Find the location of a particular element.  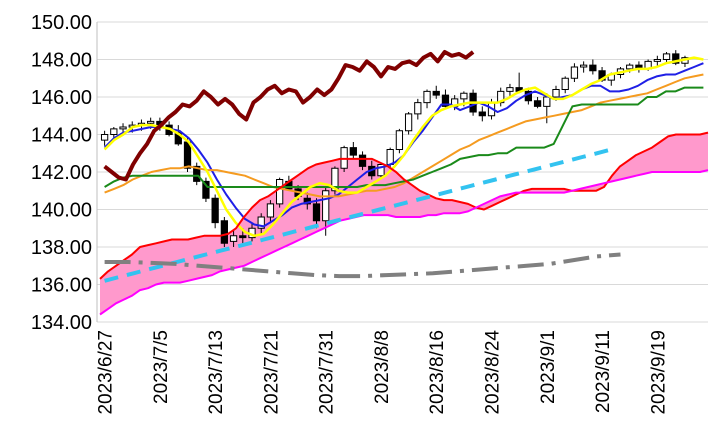

x-tick-label: 2023/9/1 is located at coordinates (548, 367).